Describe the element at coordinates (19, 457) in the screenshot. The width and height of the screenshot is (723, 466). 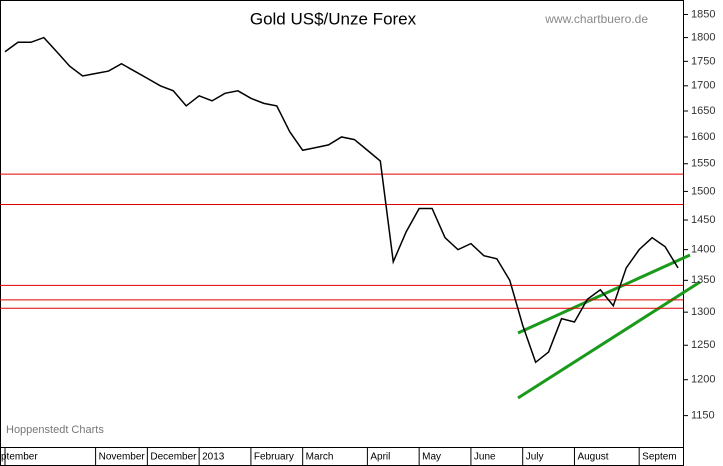
I see `x-tick-label: ptember` at that location.